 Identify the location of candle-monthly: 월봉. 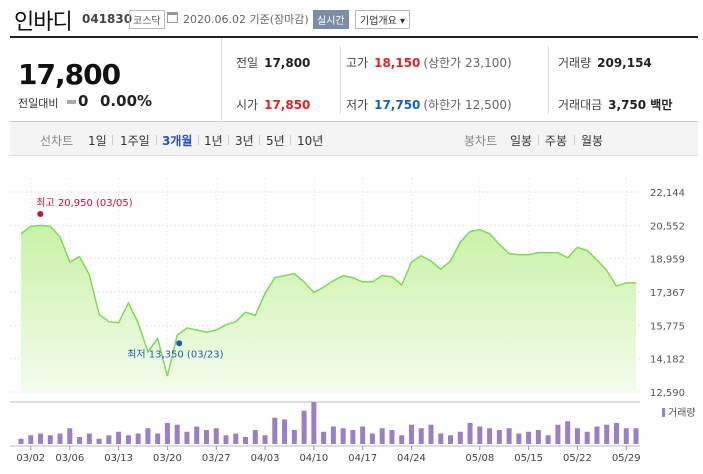
(592, 141).